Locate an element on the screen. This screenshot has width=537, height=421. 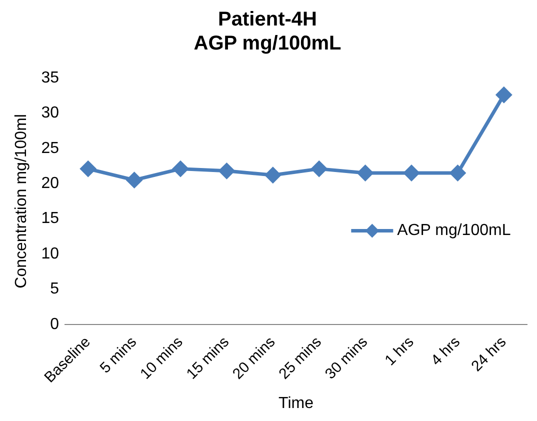
y-tick-label: 30 is located at coordinates (50, 113).